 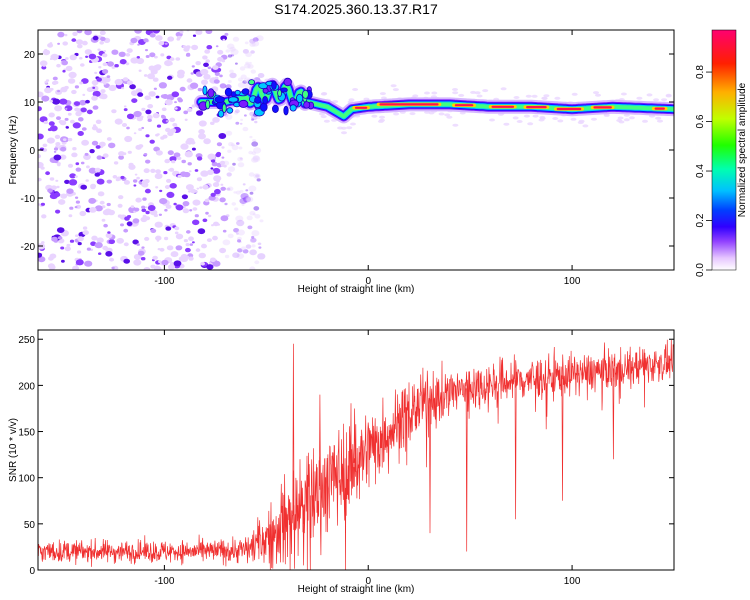 I want to click on y-tick-label: 10, so click(x=30, y=103).